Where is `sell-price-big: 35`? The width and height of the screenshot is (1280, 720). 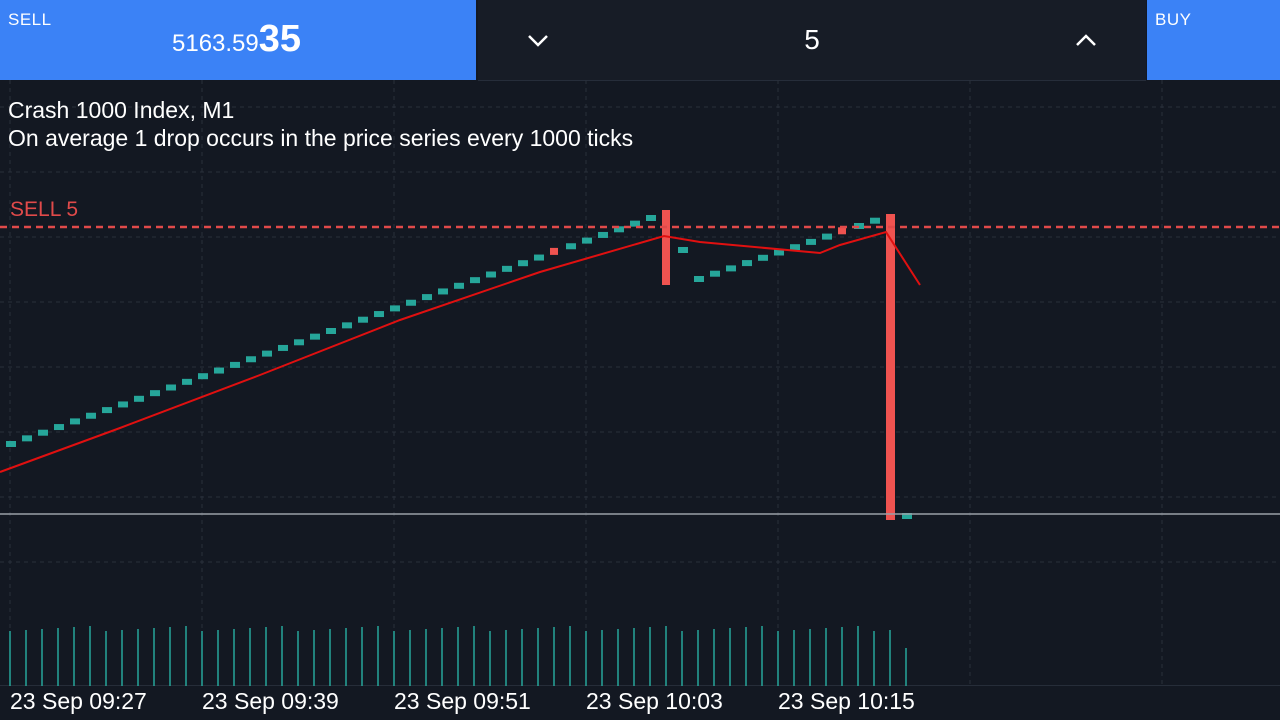 sell-price-big: 35 is located at coordinates (280, 39).